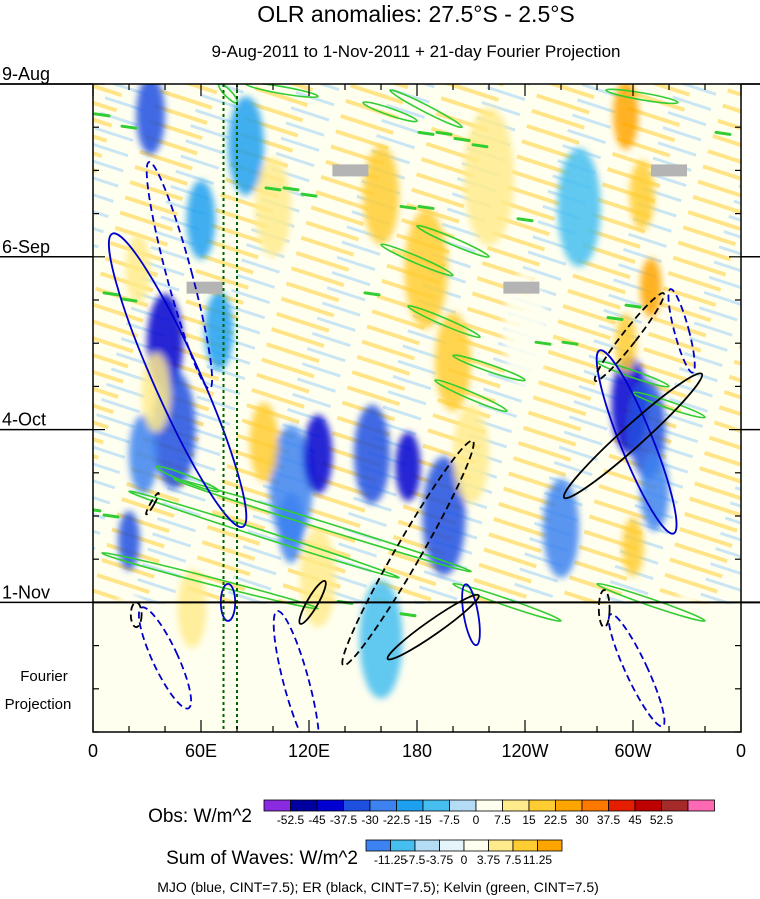  Describe the element at coordinates (416, 14) in the screenshot. I see `chart-title: OLR anomalies: 27.5°S - 2.5°S` at that location.